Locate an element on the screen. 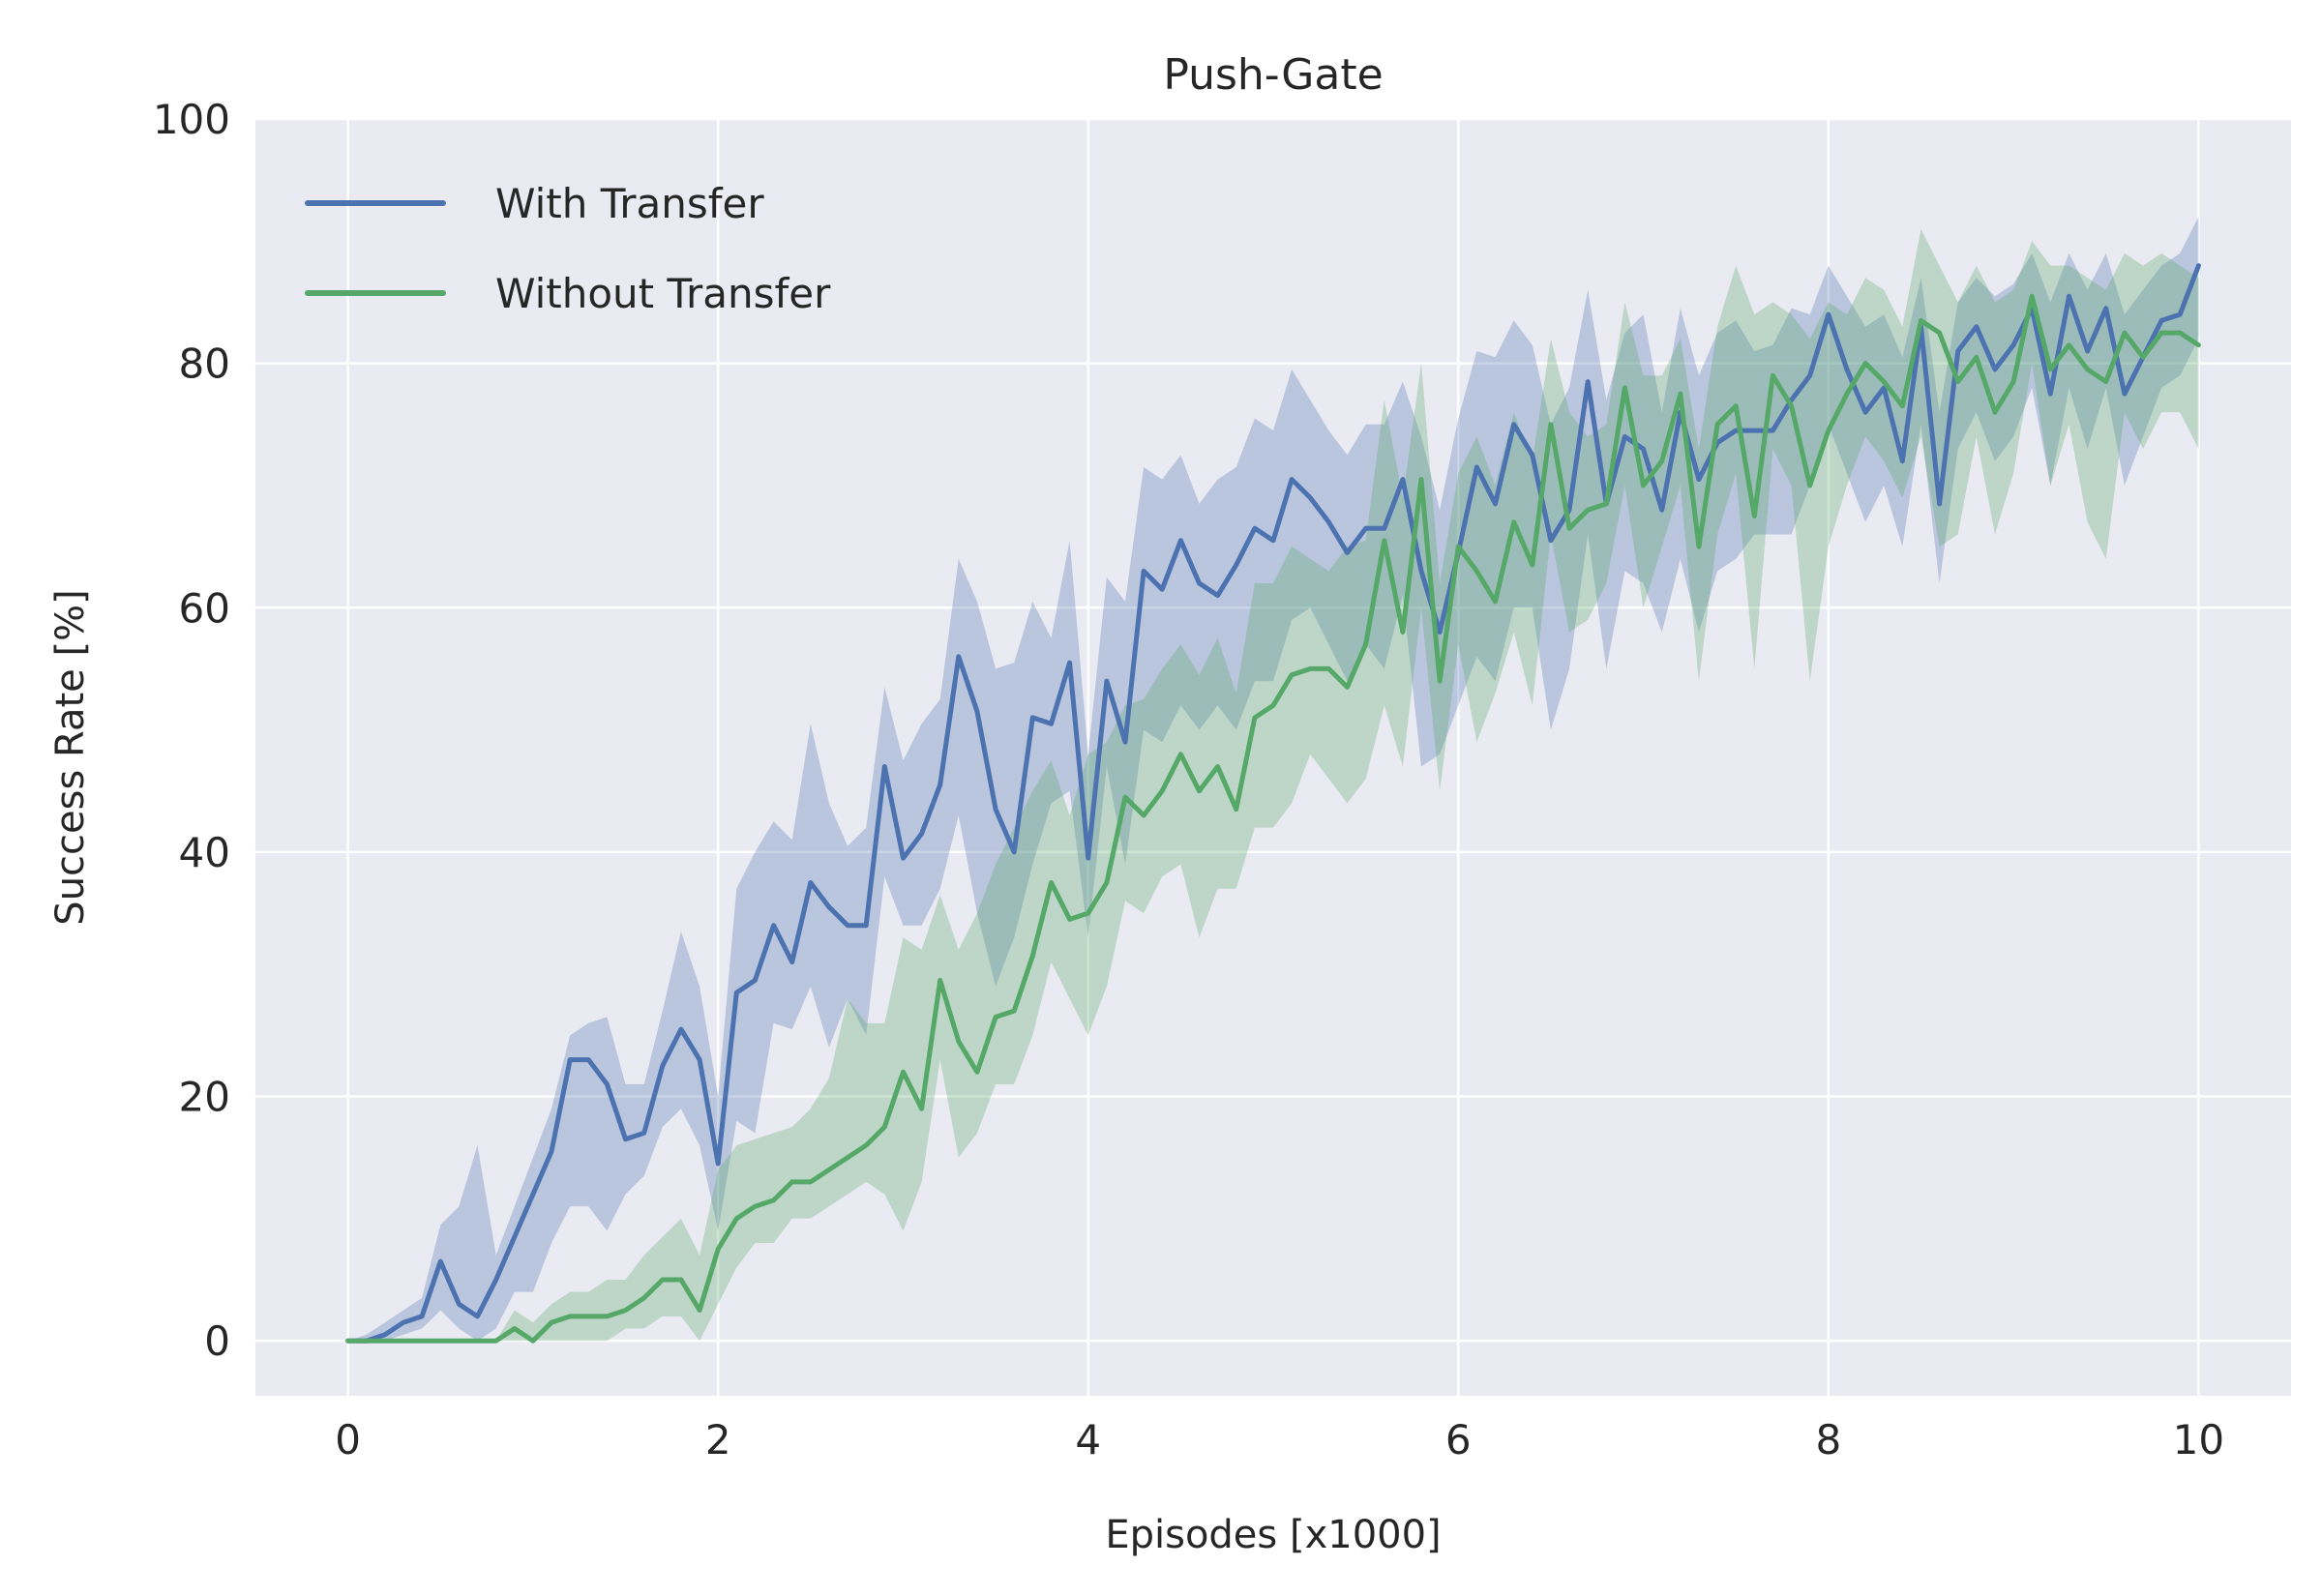 Image resolution: width=2322 pixels, height=1596 pixels. y-tick-label: 60 is located at coordinates (204, 608).